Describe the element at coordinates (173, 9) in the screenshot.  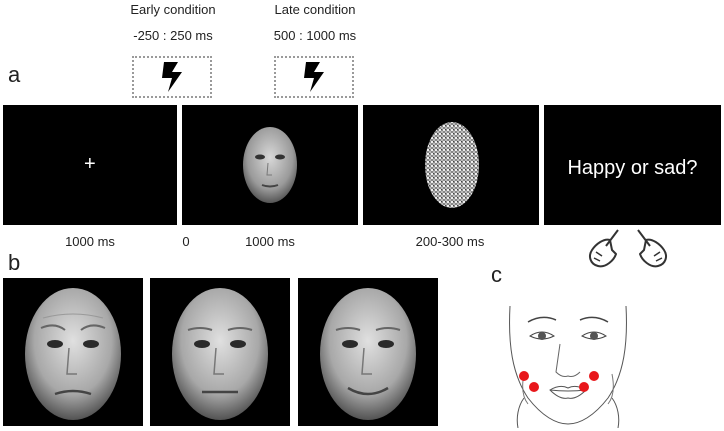
I see `early-condition-title: Early condition` at that location.